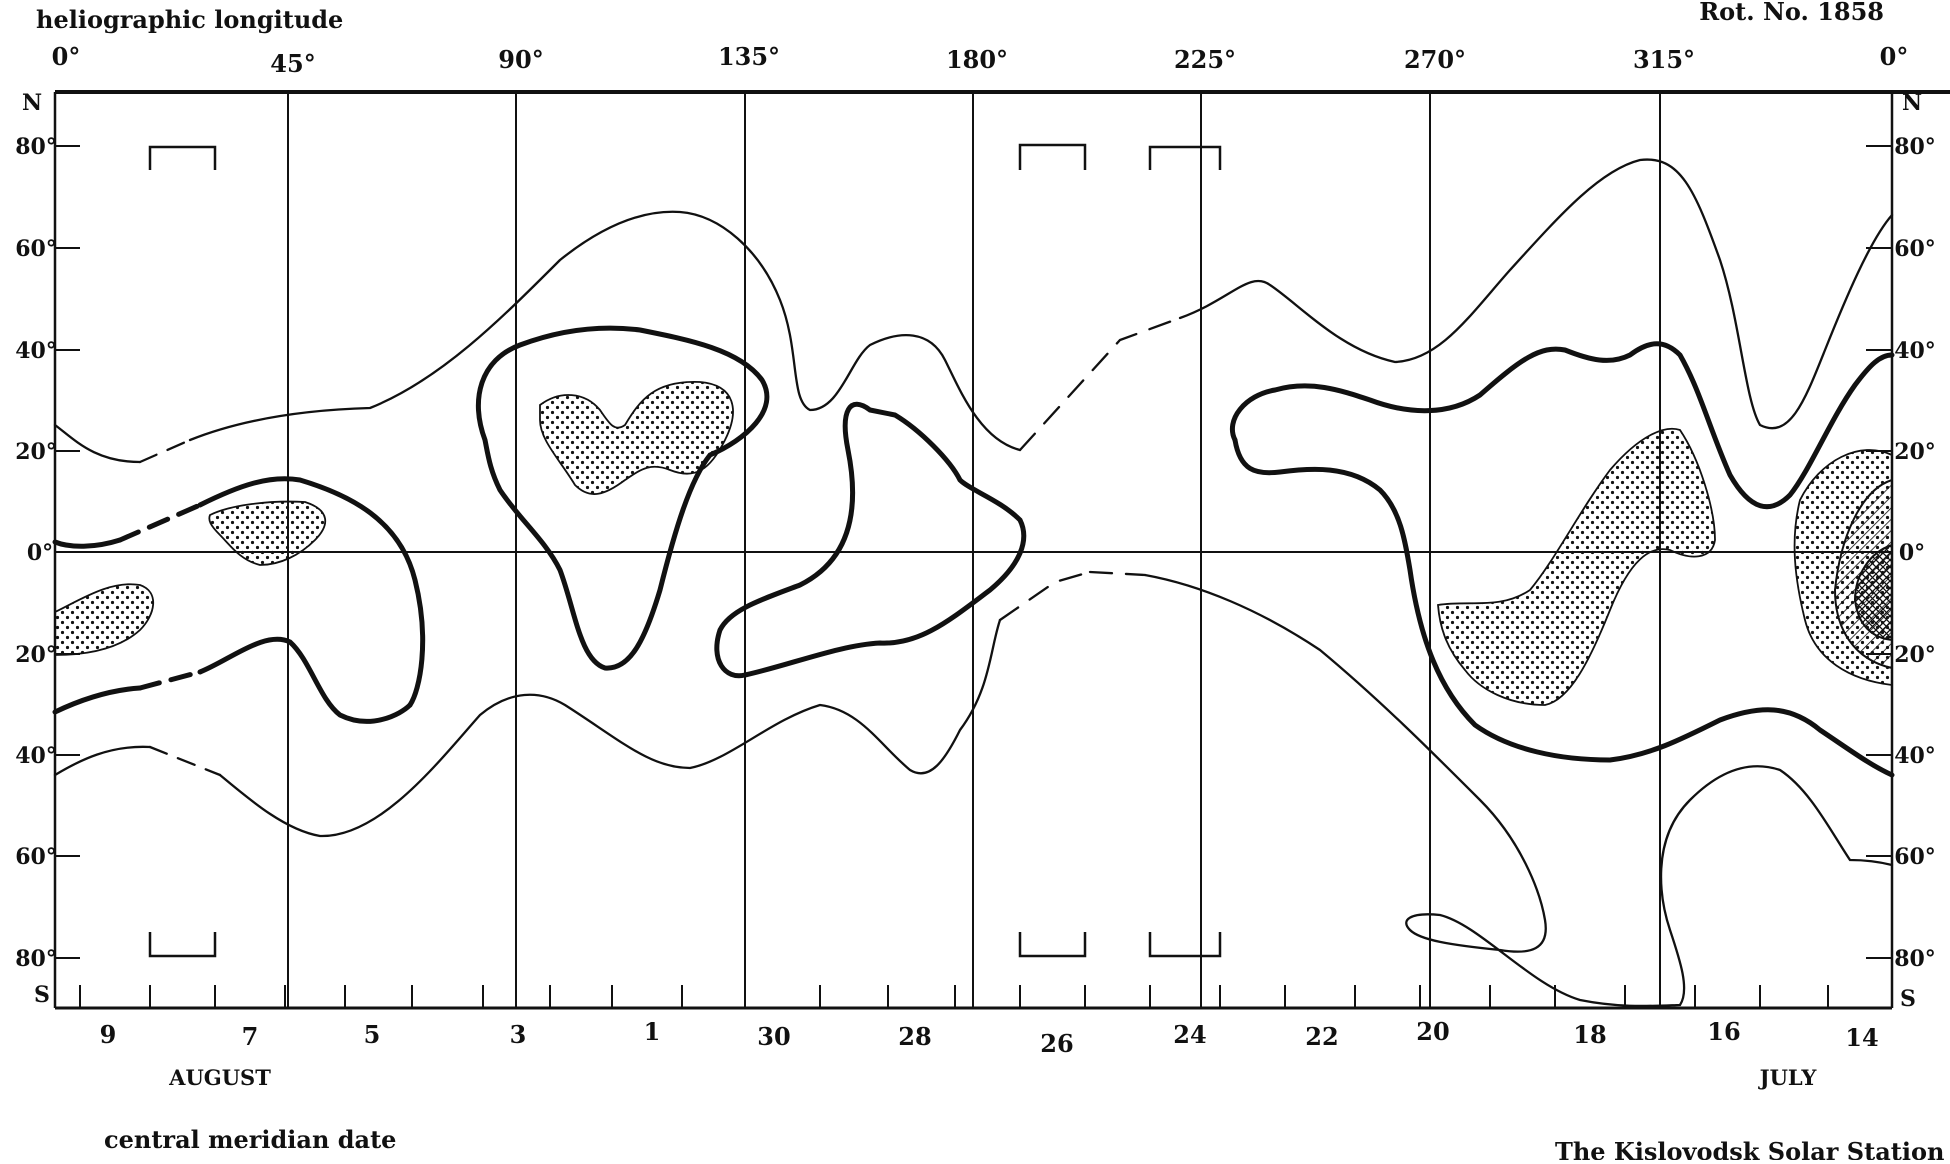 Image resolution: width=1950 pixels, height=1164 pixels. Describe the element at coordinates (1435, 59) in the screenshot. I see `longitude-label: 270°` at that location.